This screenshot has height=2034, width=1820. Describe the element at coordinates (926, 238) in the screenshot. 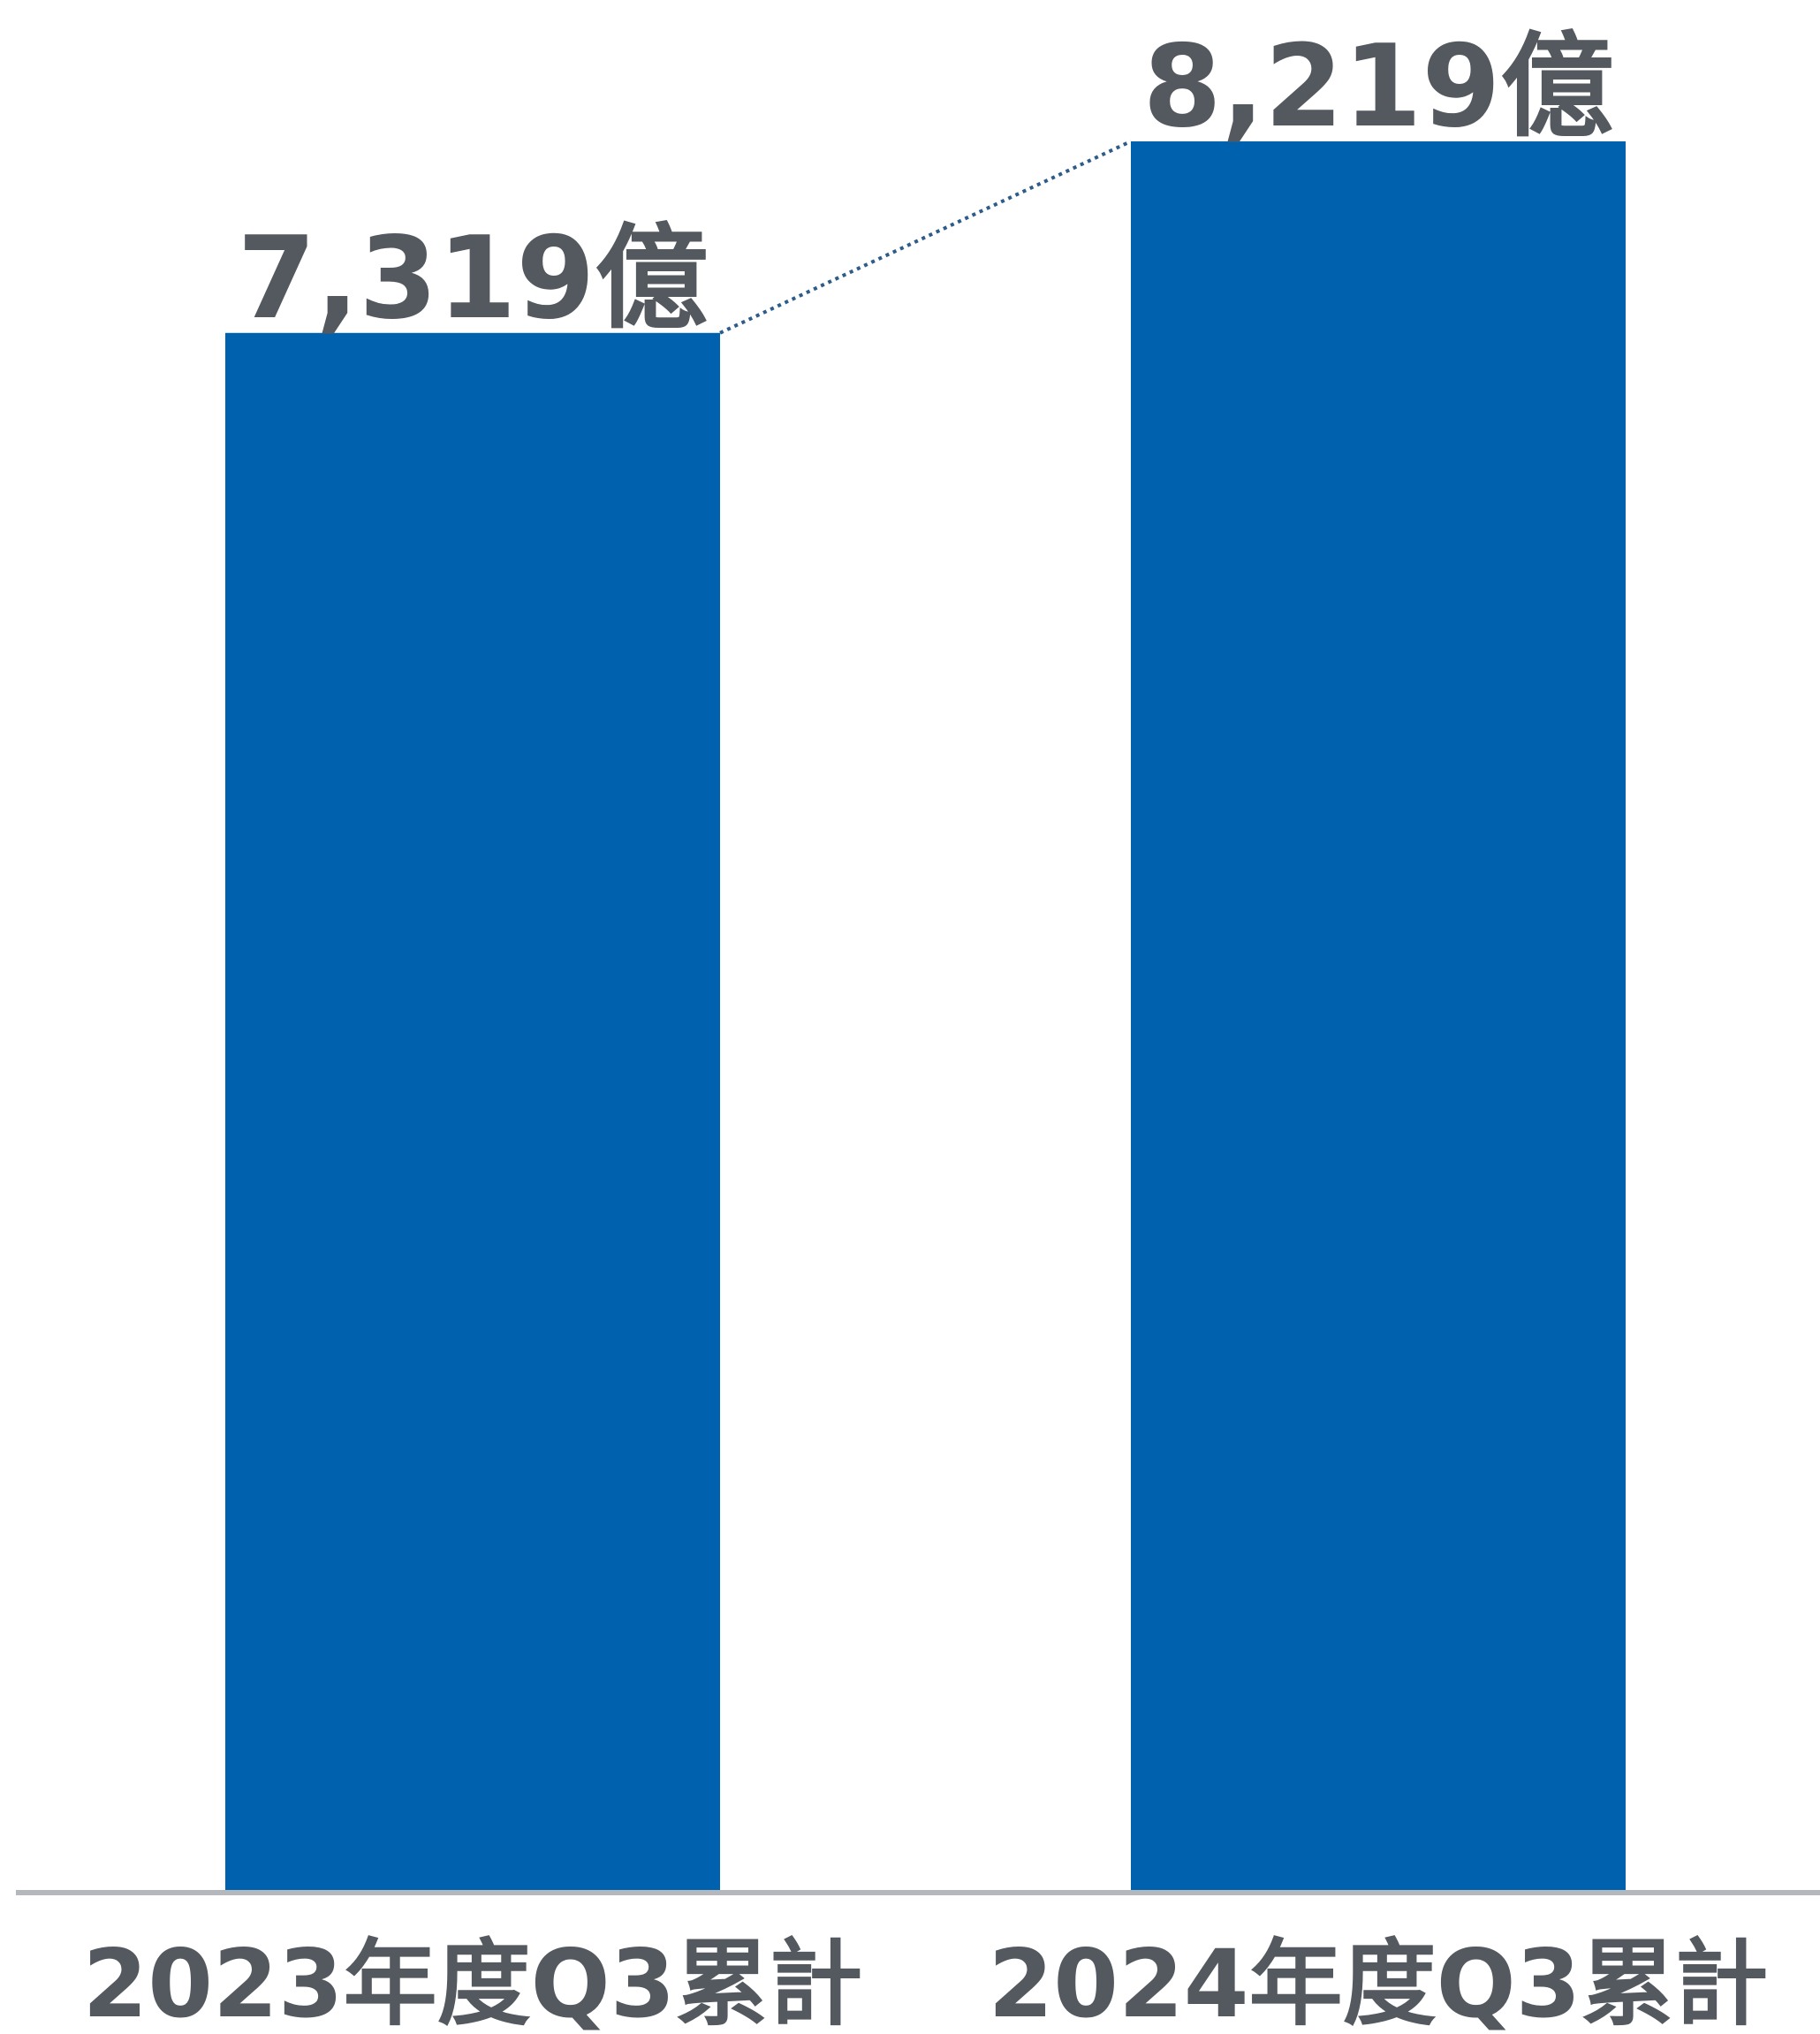

I see `bar-top-connector` at that location.